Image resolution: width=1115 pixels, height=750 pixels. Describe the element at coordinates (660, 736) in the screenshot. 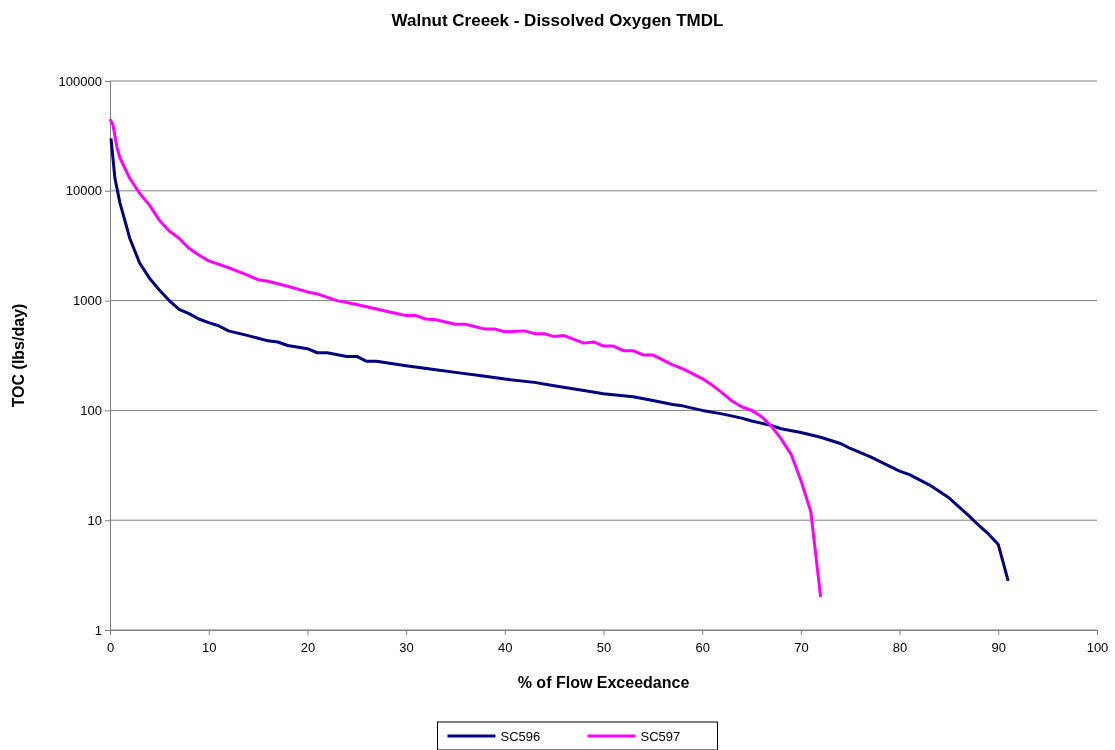

I see `legend-label: SC597` at that location.